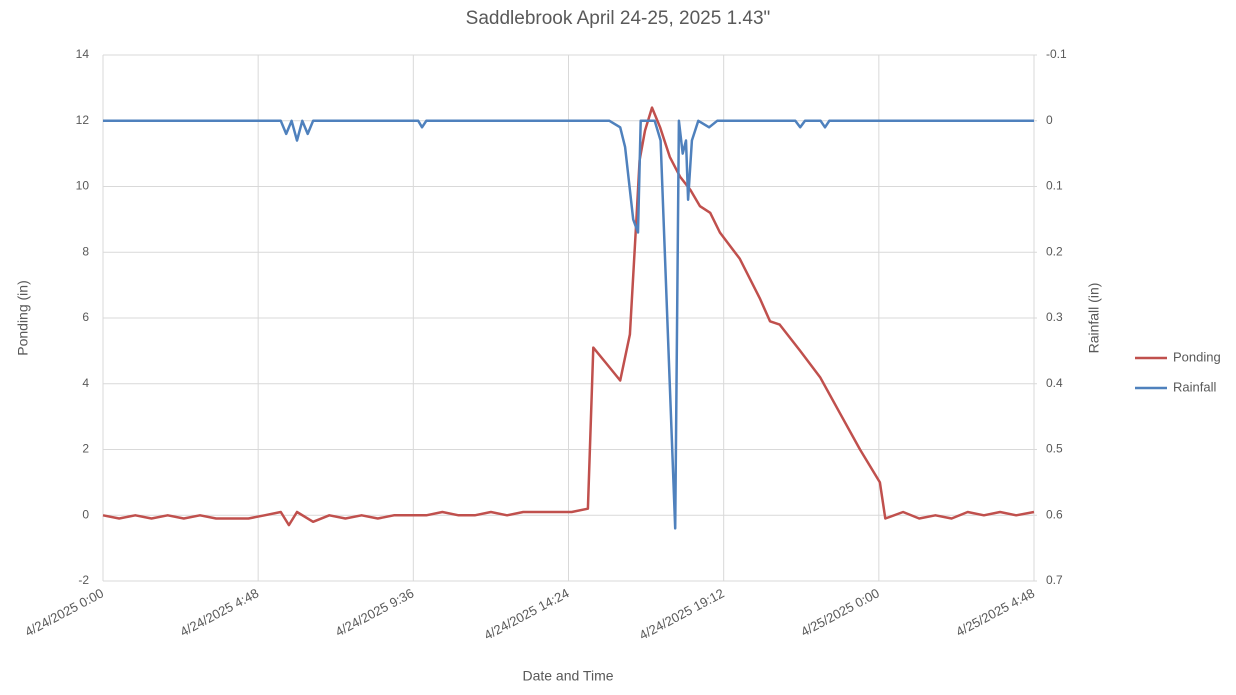 The width and height of the screenshot is (1236, 695). Describe the element at coordinates (1054, 317) in the screenshot. I see `y2-tick-label: 0.3` at that location.